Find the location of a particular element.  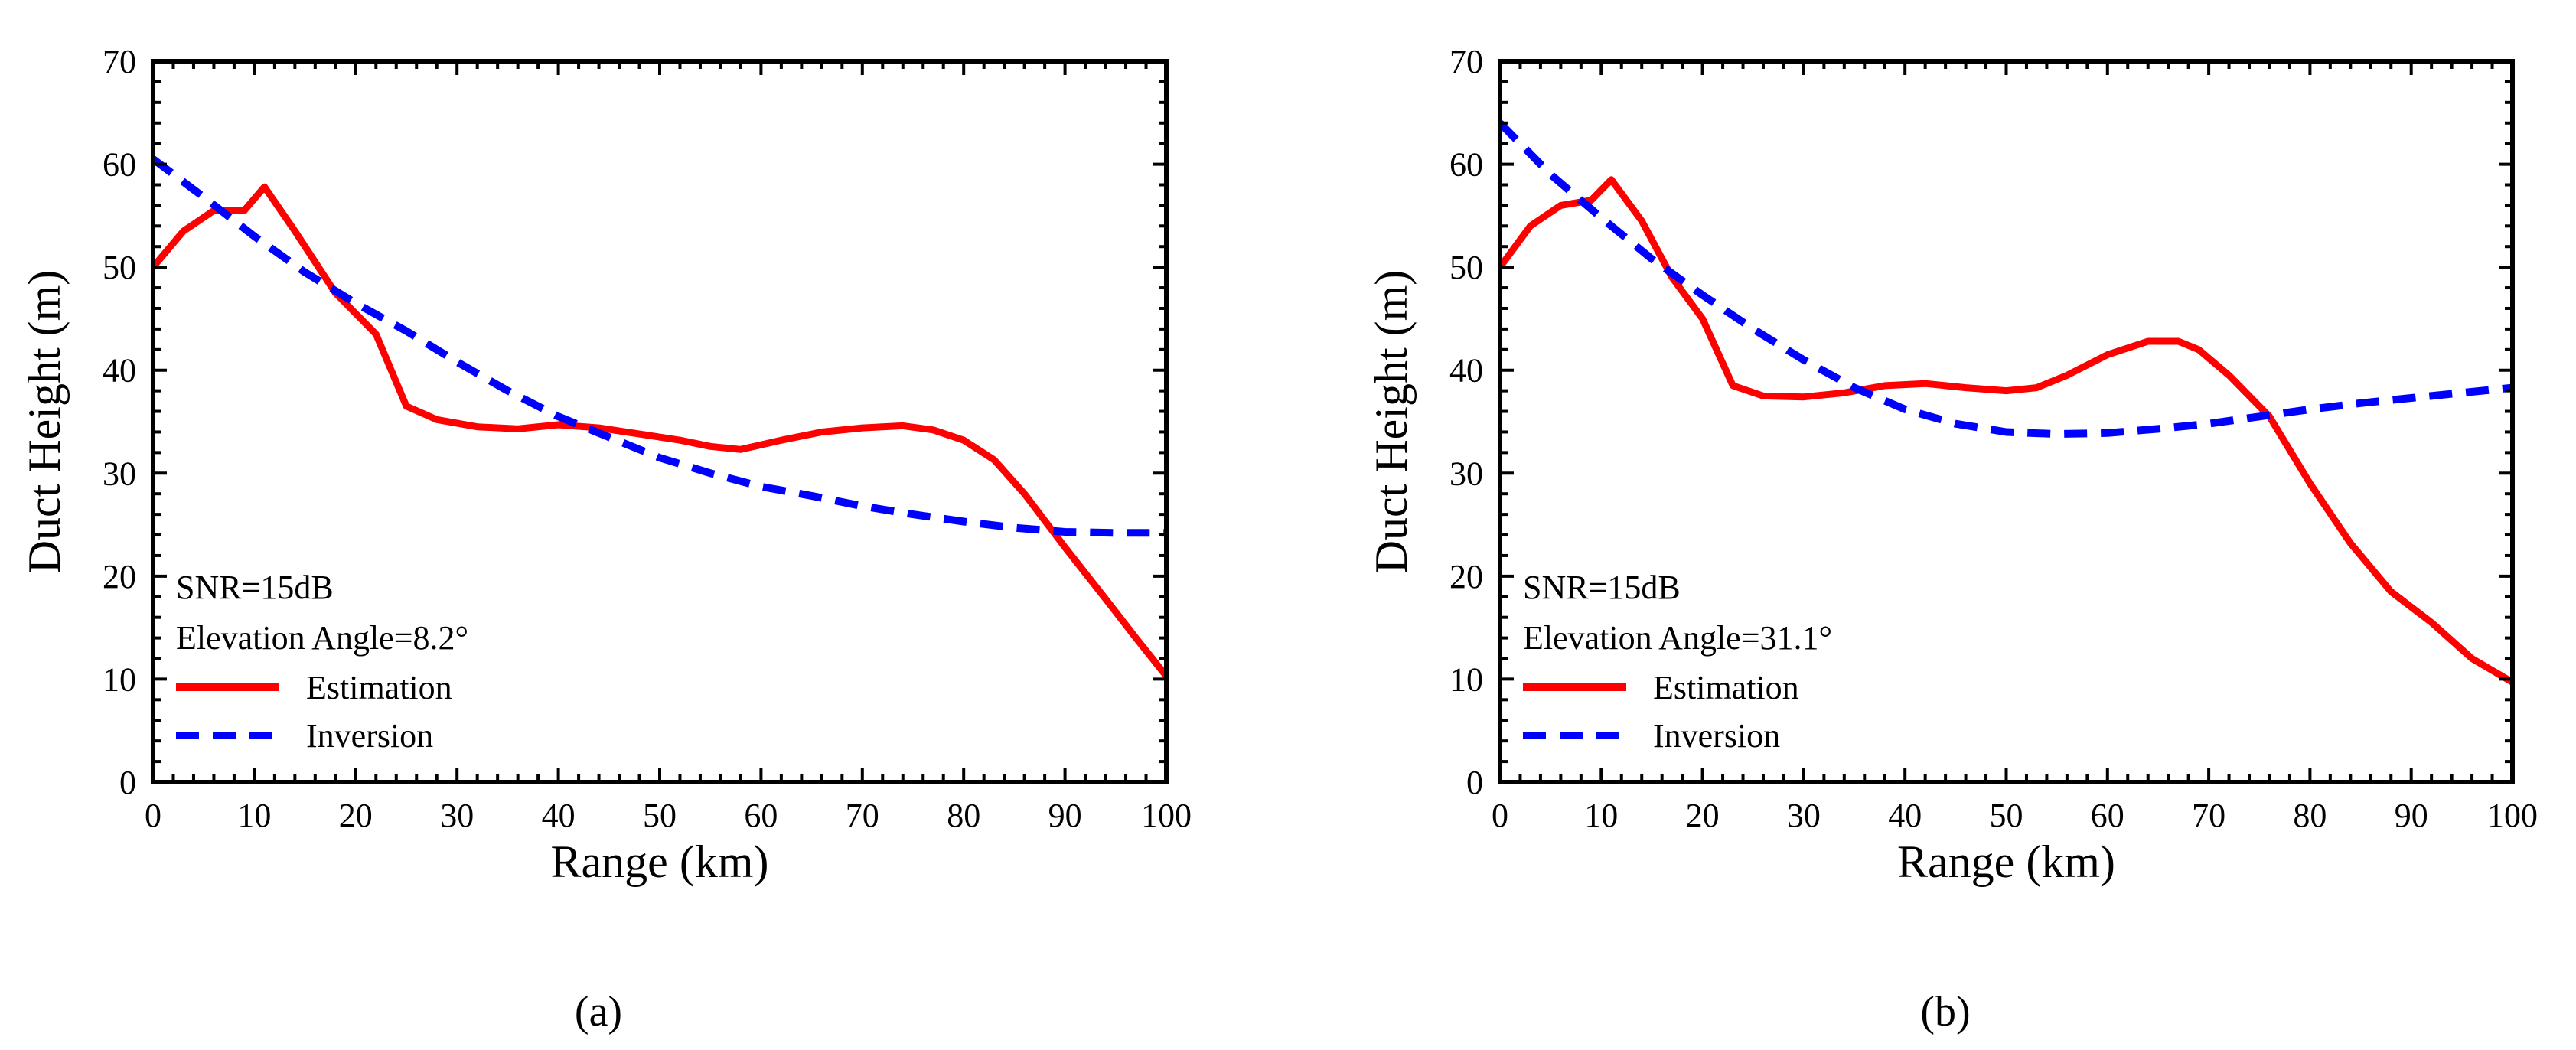

panel-label: (a) is located at coordinates (598, 1011).